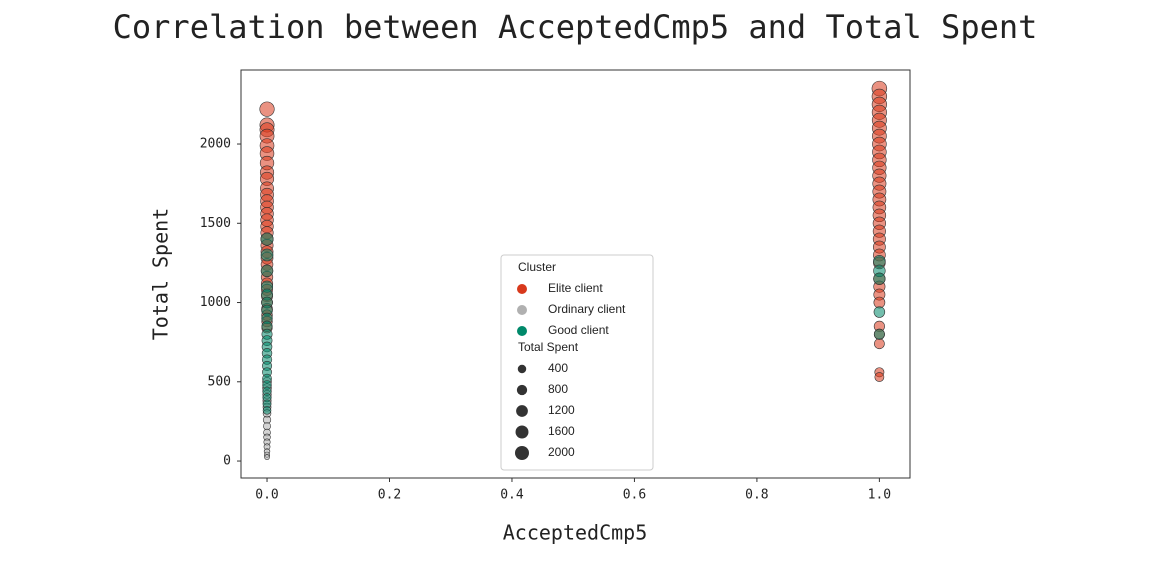  What do you see at coordinates (575, 288) in the screenshot?
I see `legend-label: Elite client` at bounding box center [575, 288].